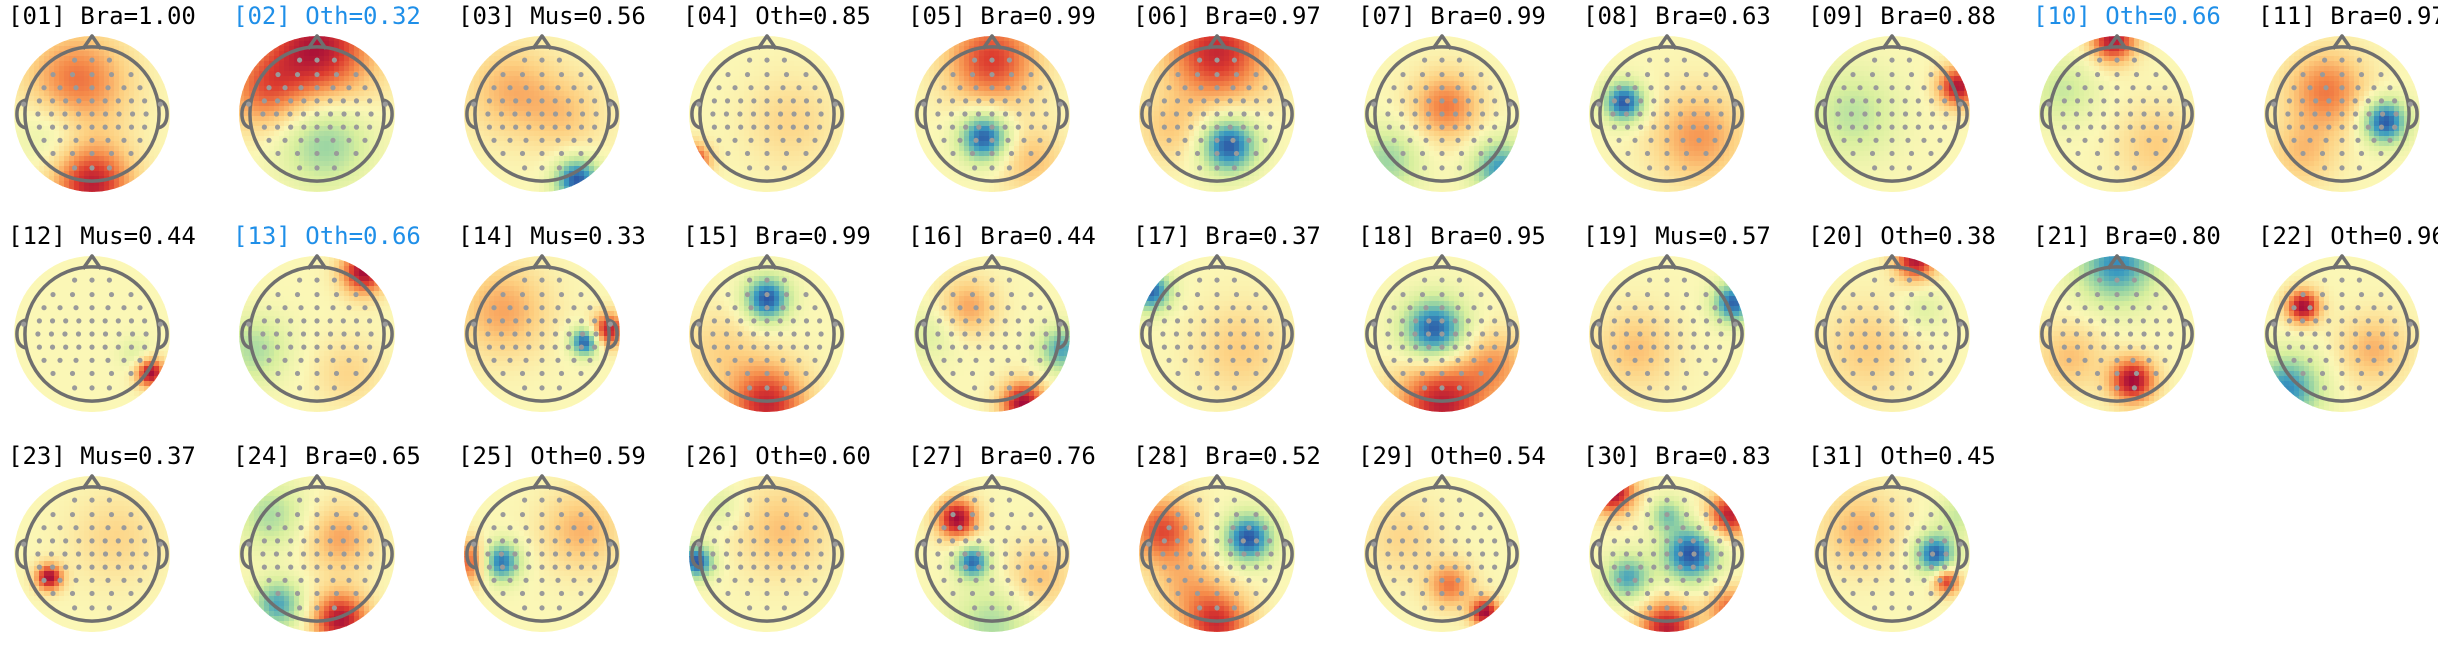  I want to click on nose-outline, so click(767, 262).